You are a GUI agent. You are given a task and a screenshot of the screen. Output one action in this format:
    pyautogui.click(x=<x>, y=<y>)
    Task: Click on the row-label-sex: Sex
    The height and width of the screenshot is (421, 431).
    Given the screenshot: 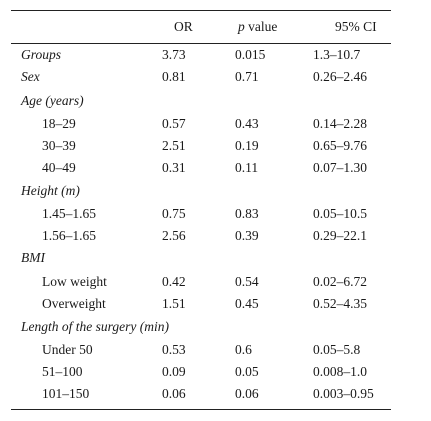 What is the action you would take?
    pyautogui.click(x=30, y=76)
    